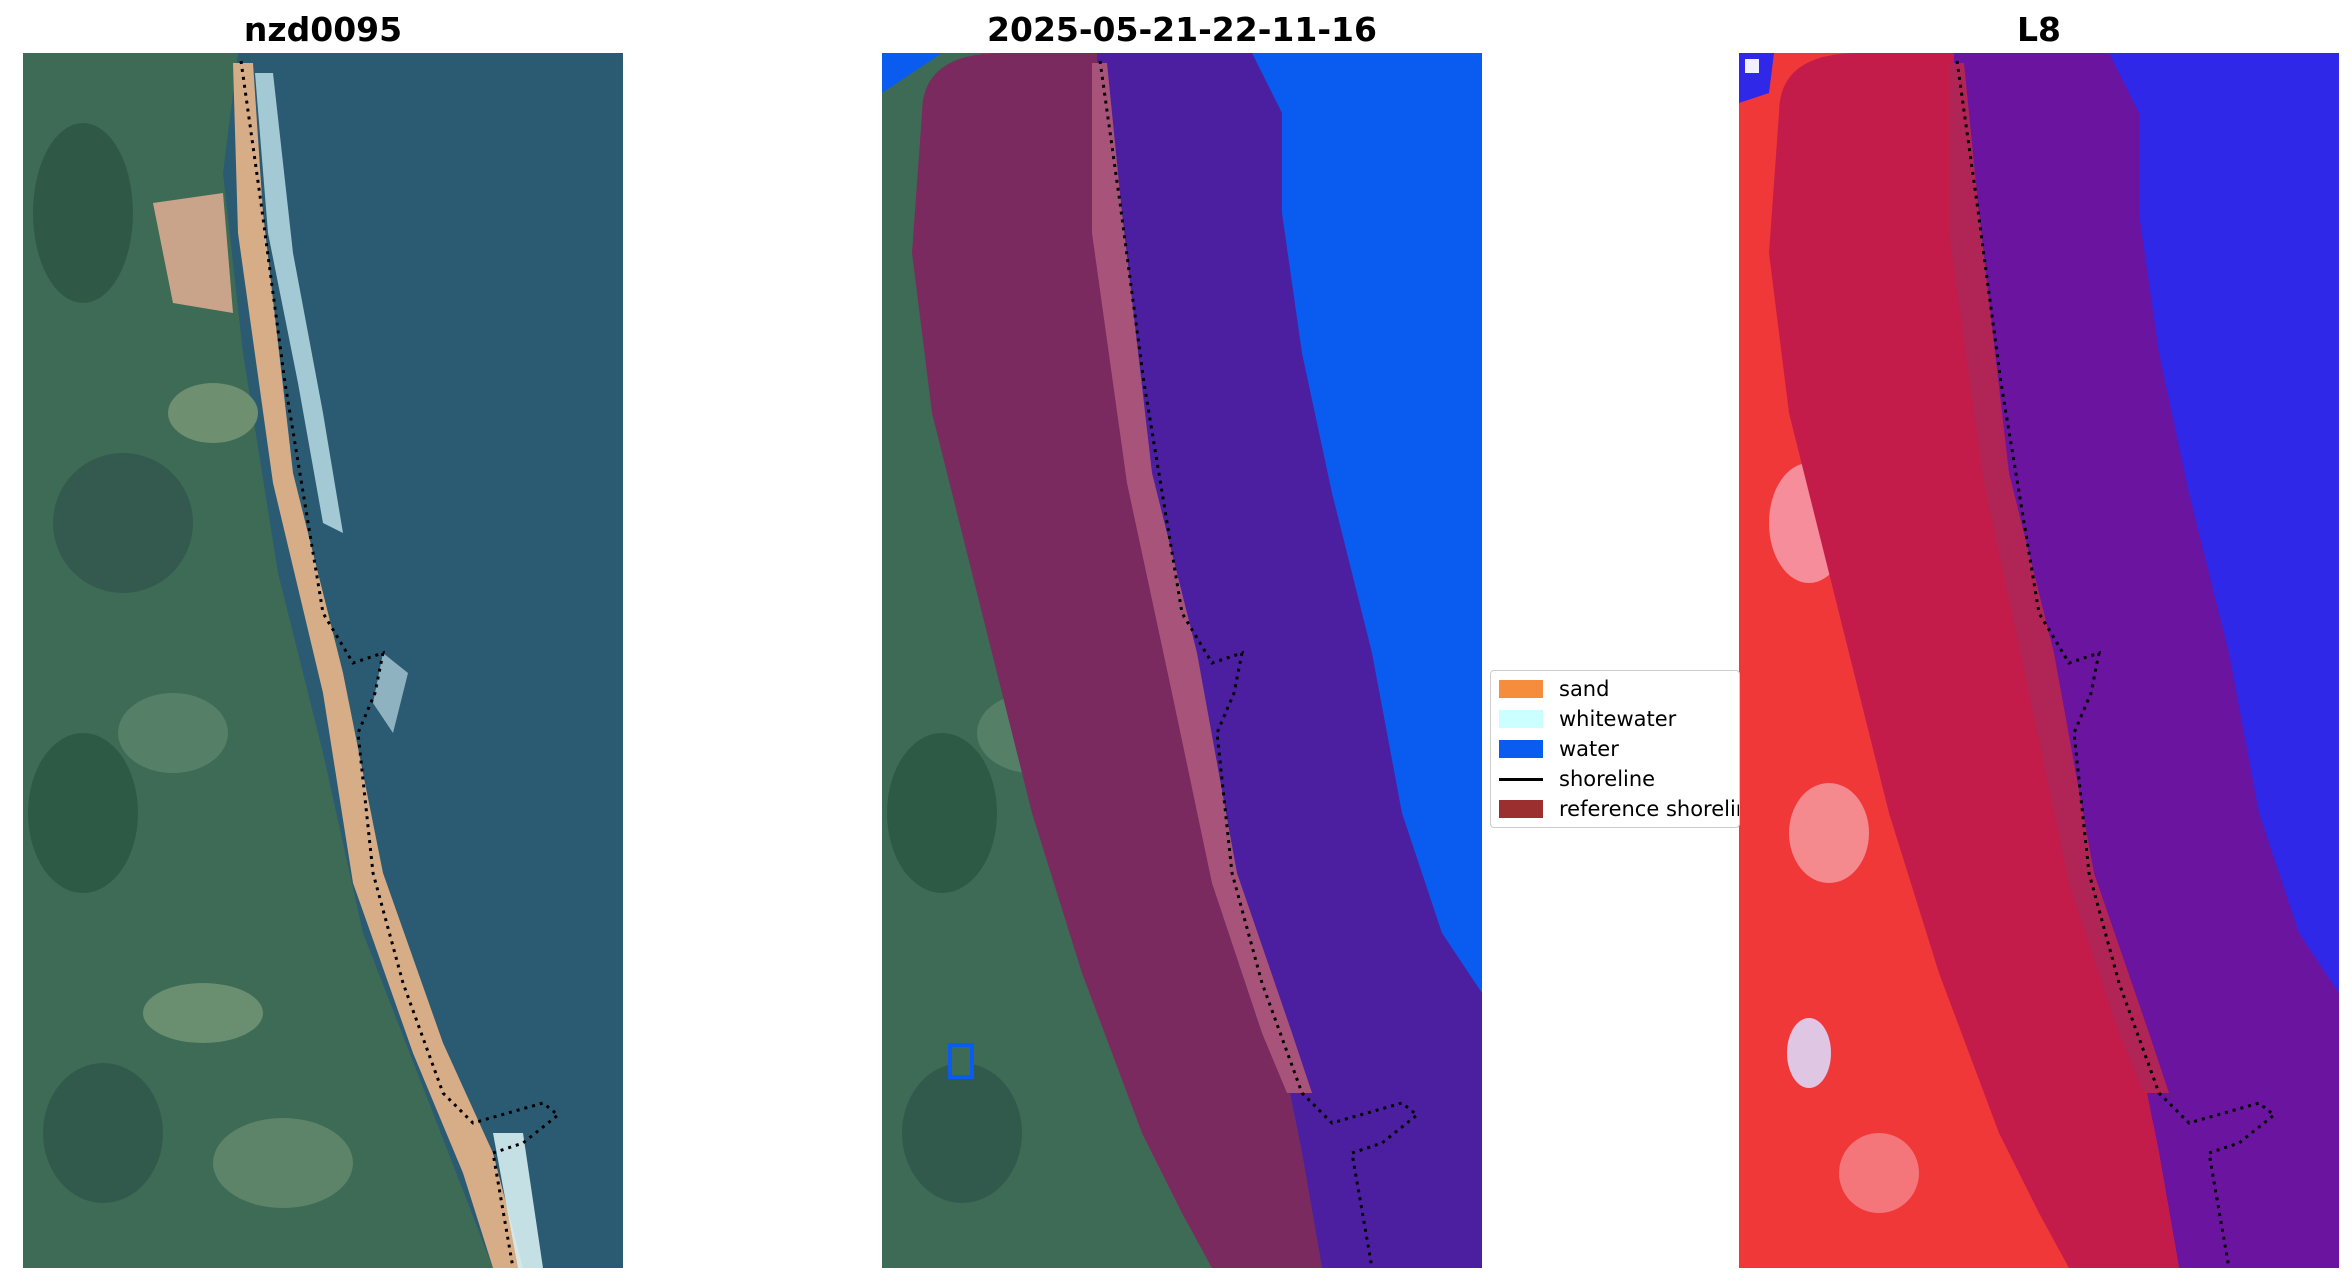 The width and height of the screenshot is (2352, 1283). What do you see at coordinates (1521, 749) in the screenshot?
I see `water-swatch` at bounding box center [1521, 749].